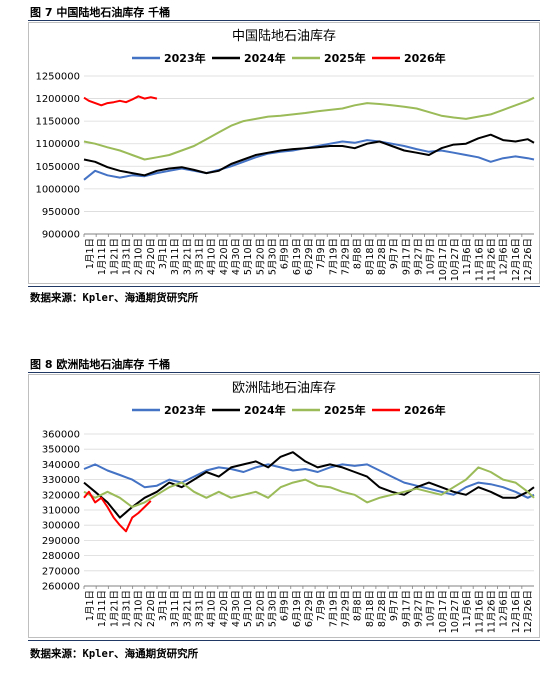  I want to click on y-tick-label: 900000, so click(61, 235).